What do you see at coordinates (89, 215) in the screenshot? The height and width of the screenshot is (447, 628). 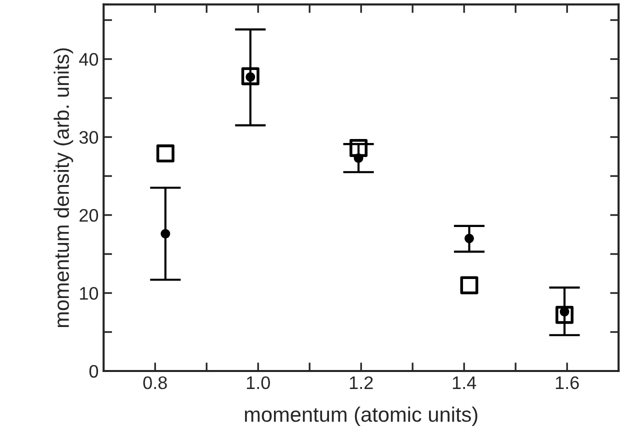 I see `y-tick-label: 20` at bounding box center [89, 215].